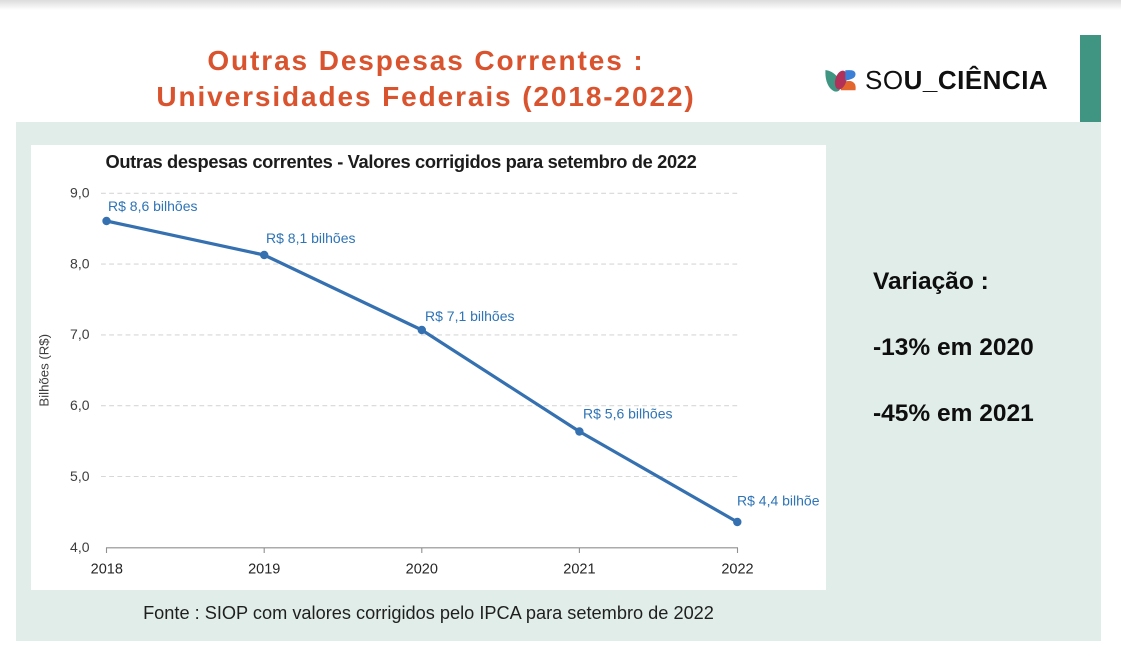 The image size is (1121, 655). I want to click on svg-text: R$ 7,1 bilhões, so click(470, 316).